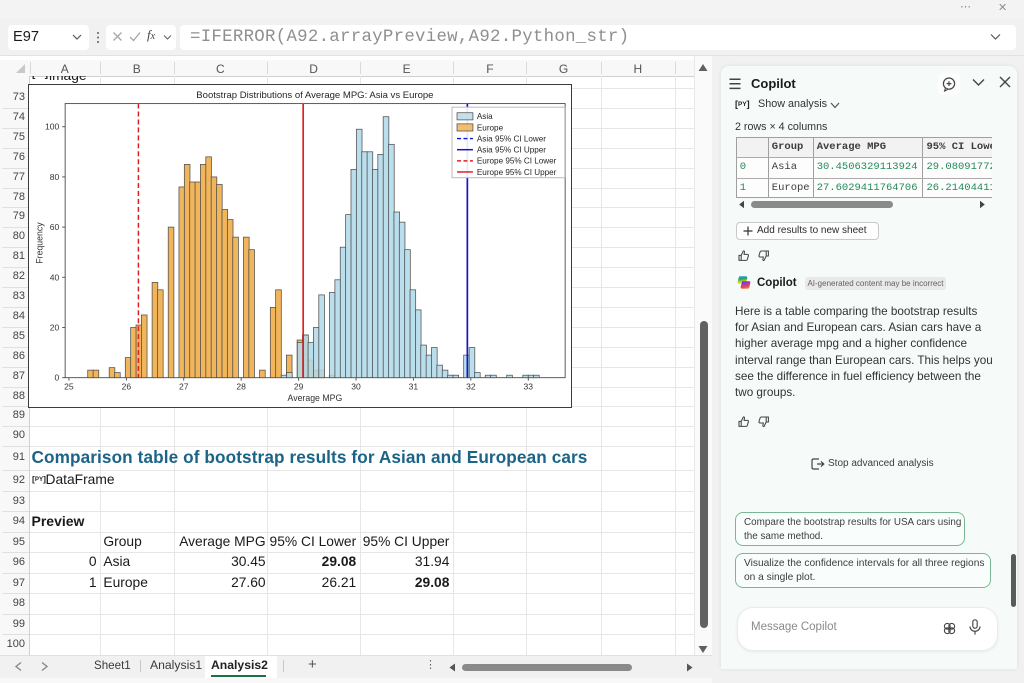 The image size is (1024, 683). Describe the element at coordinates (56, 378) in the screenshot. I see `svg-text: 0` at that location.